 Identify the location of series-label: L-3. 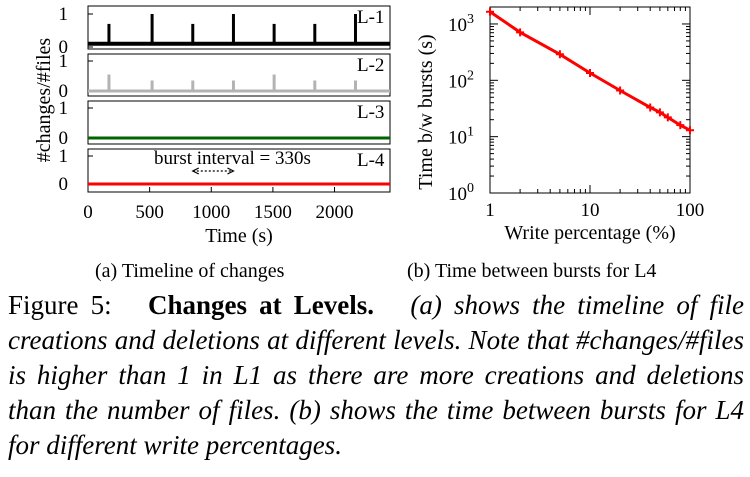
(370, 112).